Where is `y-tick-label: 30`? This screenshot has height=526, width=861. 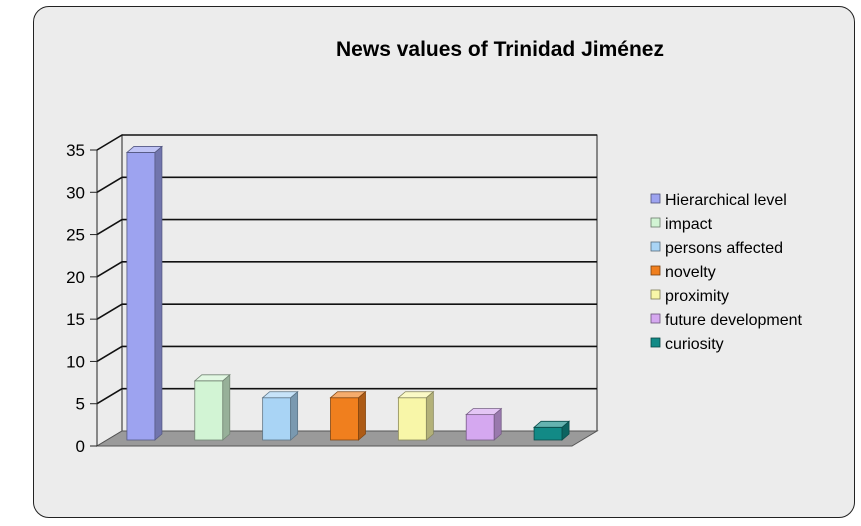
y-tick-label: 30 is located at coordinates (75, 192).